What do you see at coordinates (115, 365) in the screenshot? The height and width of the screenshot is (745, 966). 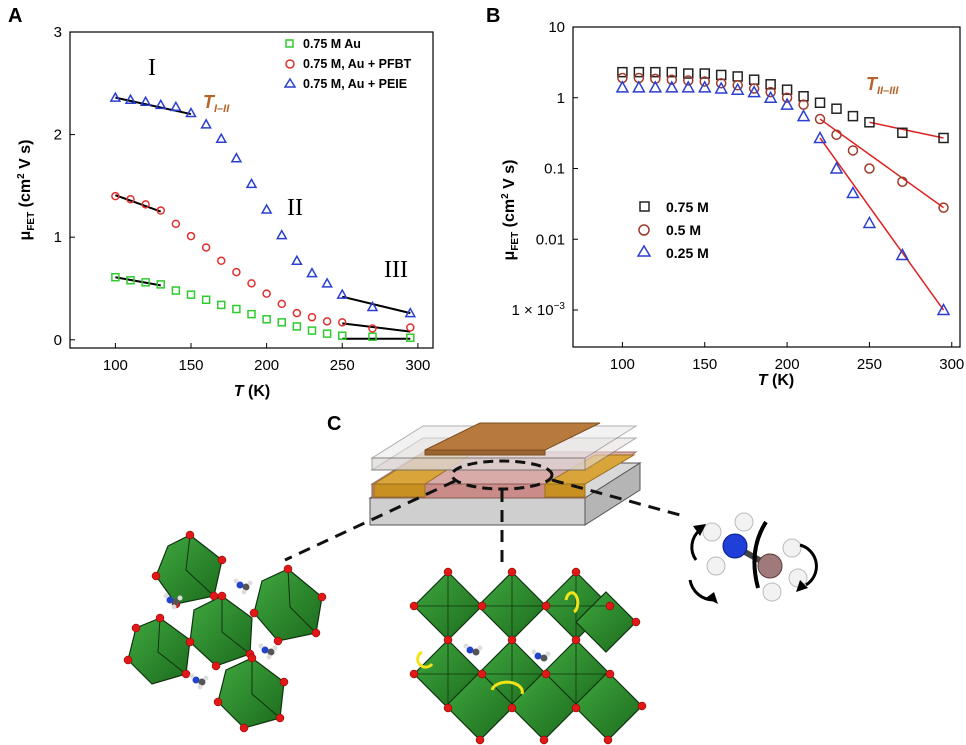 I see `x-tick-label: 100` at bounding box center [115, 365].